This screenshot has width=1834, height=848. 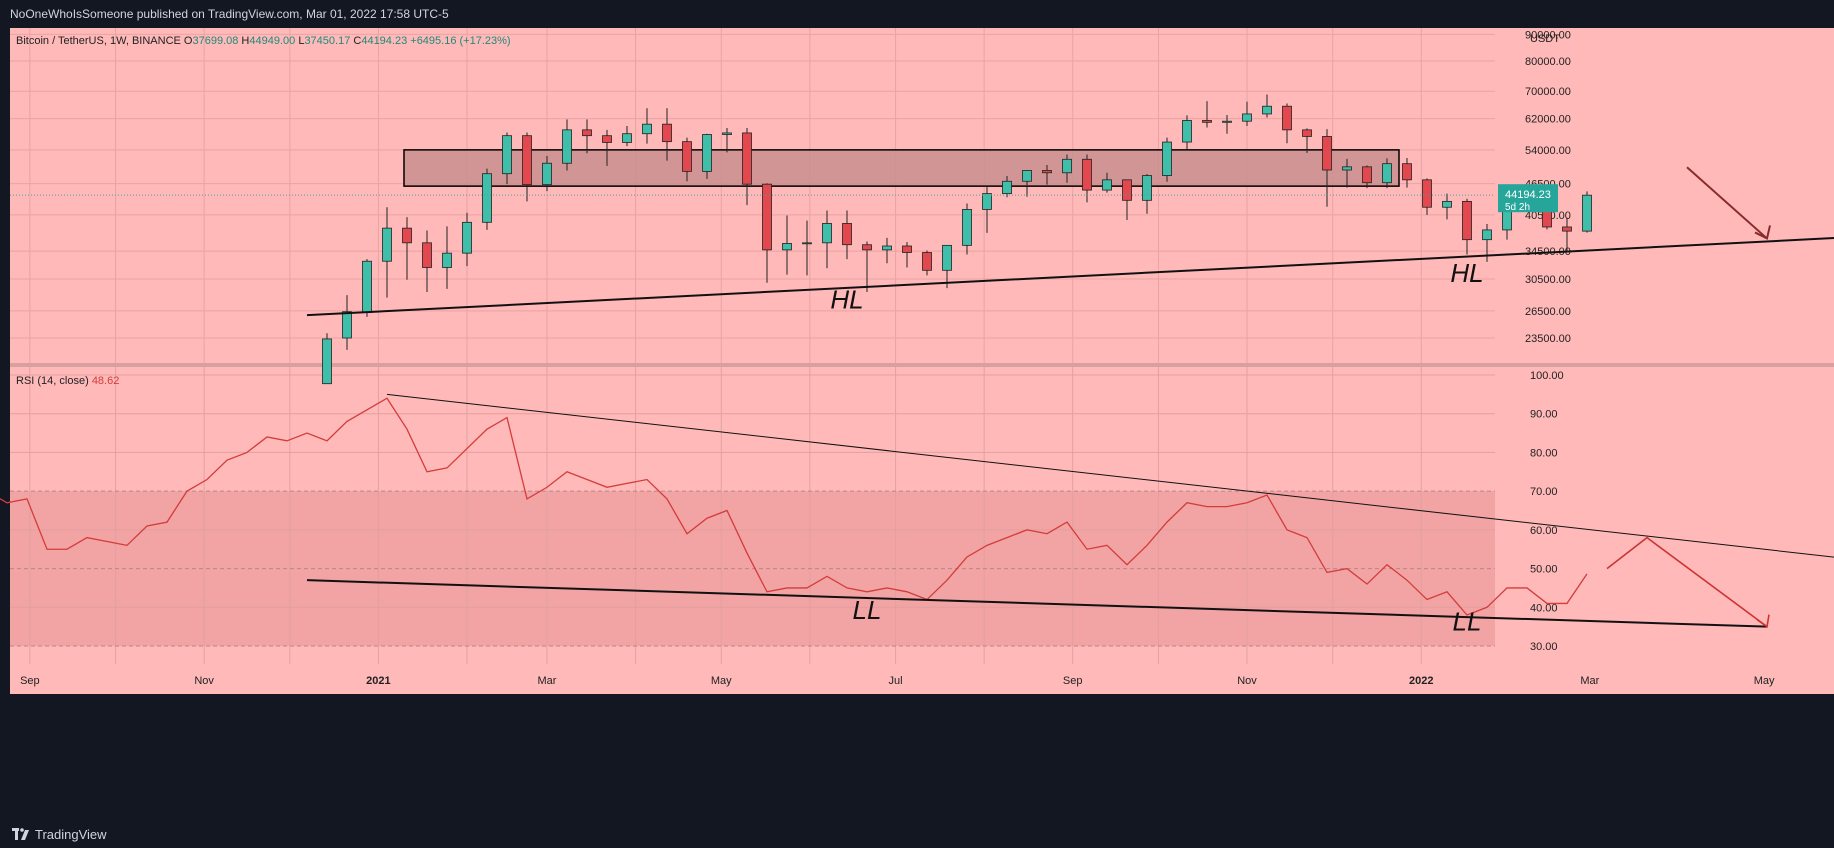 I want to click on legend-part: L, so click(x=301, y=41).